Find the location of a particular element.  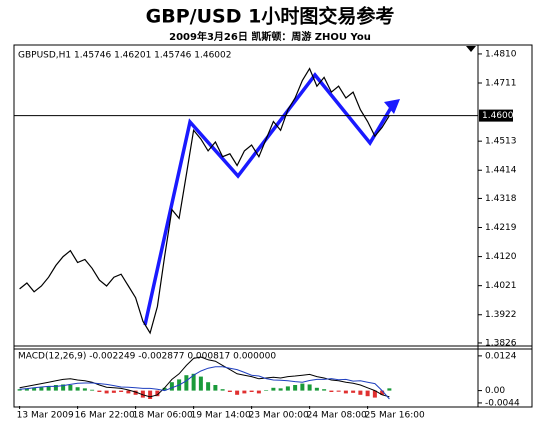

x-tick-label: 25 Mar 16:00 is located at coordinates (395, 416).